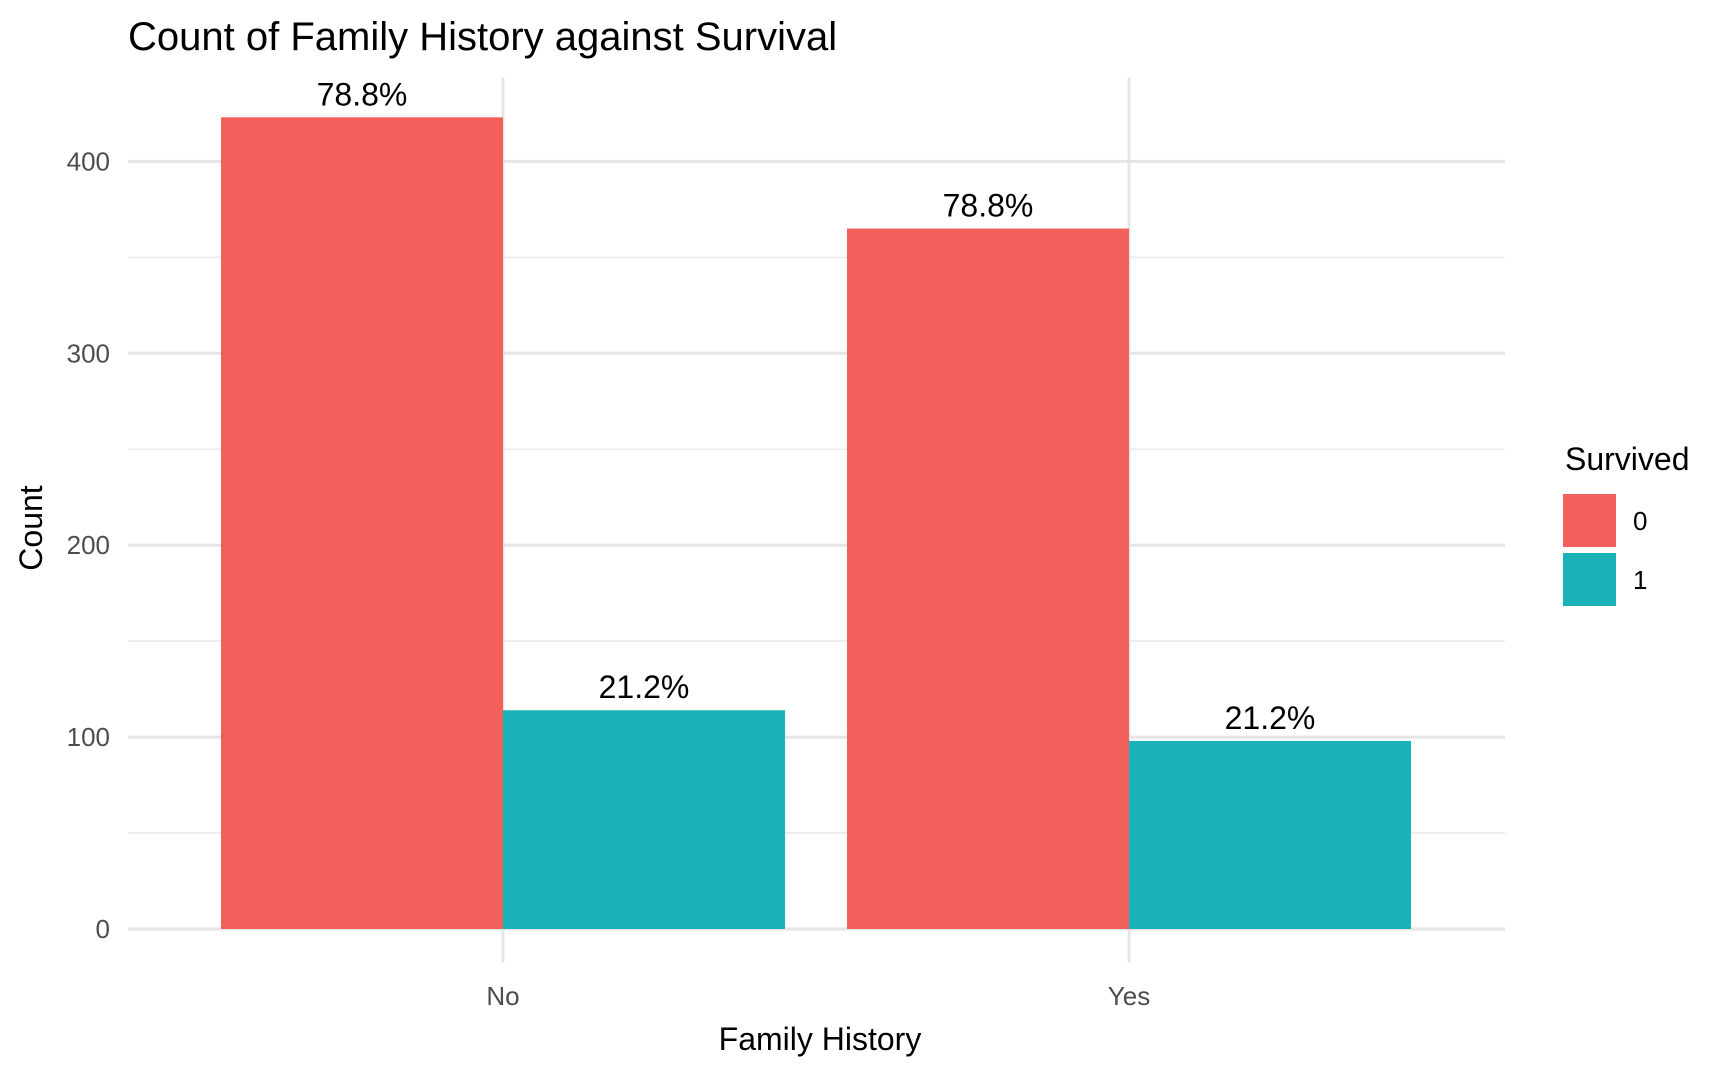  I want to click on x-tick-label: No, so click(502, 996).